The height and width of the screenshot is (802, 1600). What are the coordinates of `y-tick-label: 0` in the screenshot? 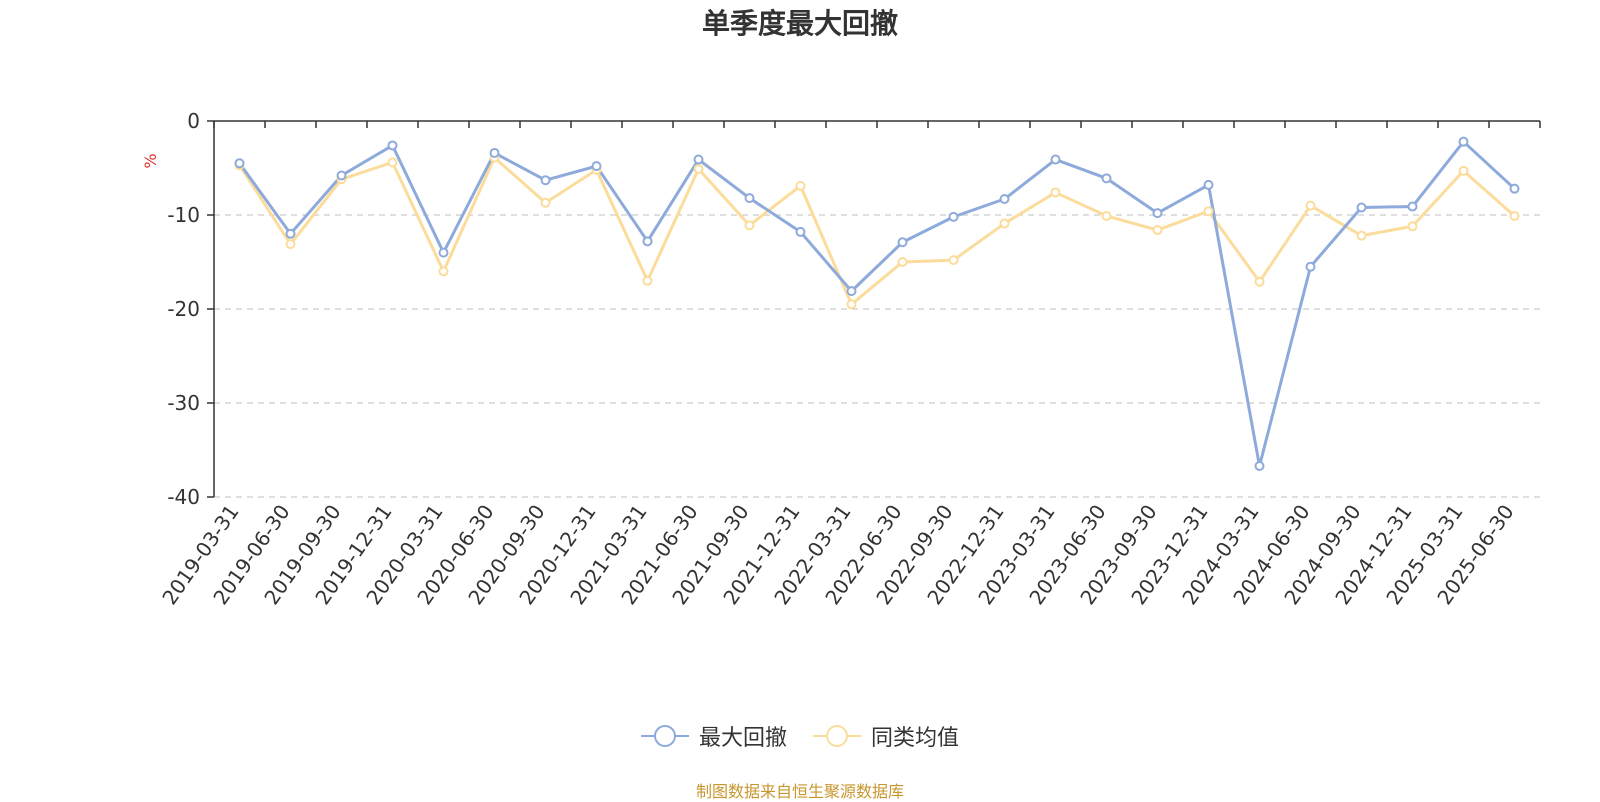 It's located at (193, 121).